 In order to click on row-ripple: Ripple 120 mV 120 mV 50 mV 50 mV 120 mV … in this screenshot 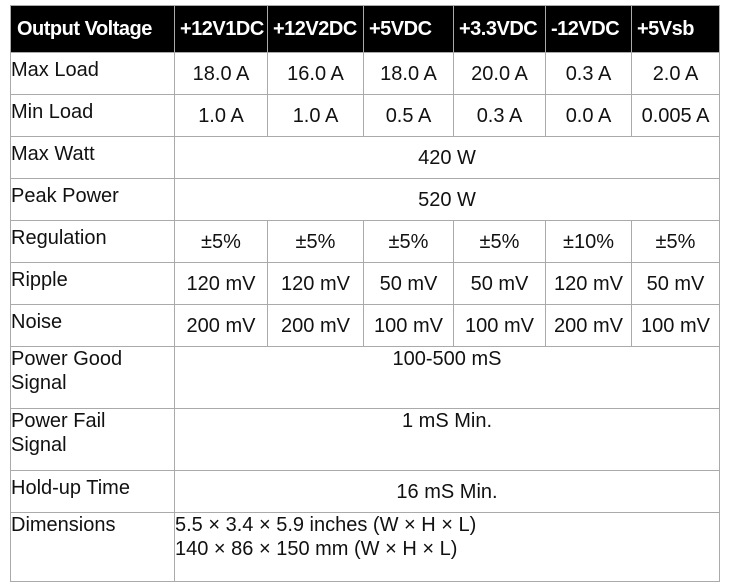, I will do `click(365, 283)`.